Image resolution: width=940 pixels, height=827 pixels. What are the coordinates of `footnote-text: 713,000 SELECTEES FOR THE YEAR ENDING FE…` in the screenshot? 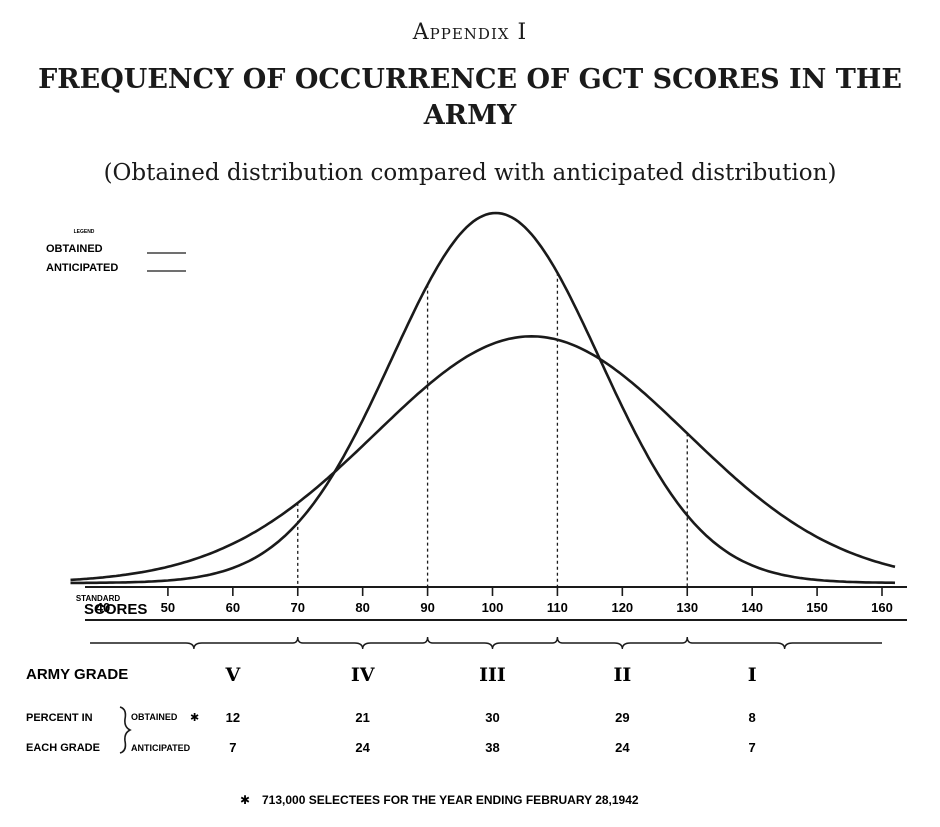 It's located at (450, 800).